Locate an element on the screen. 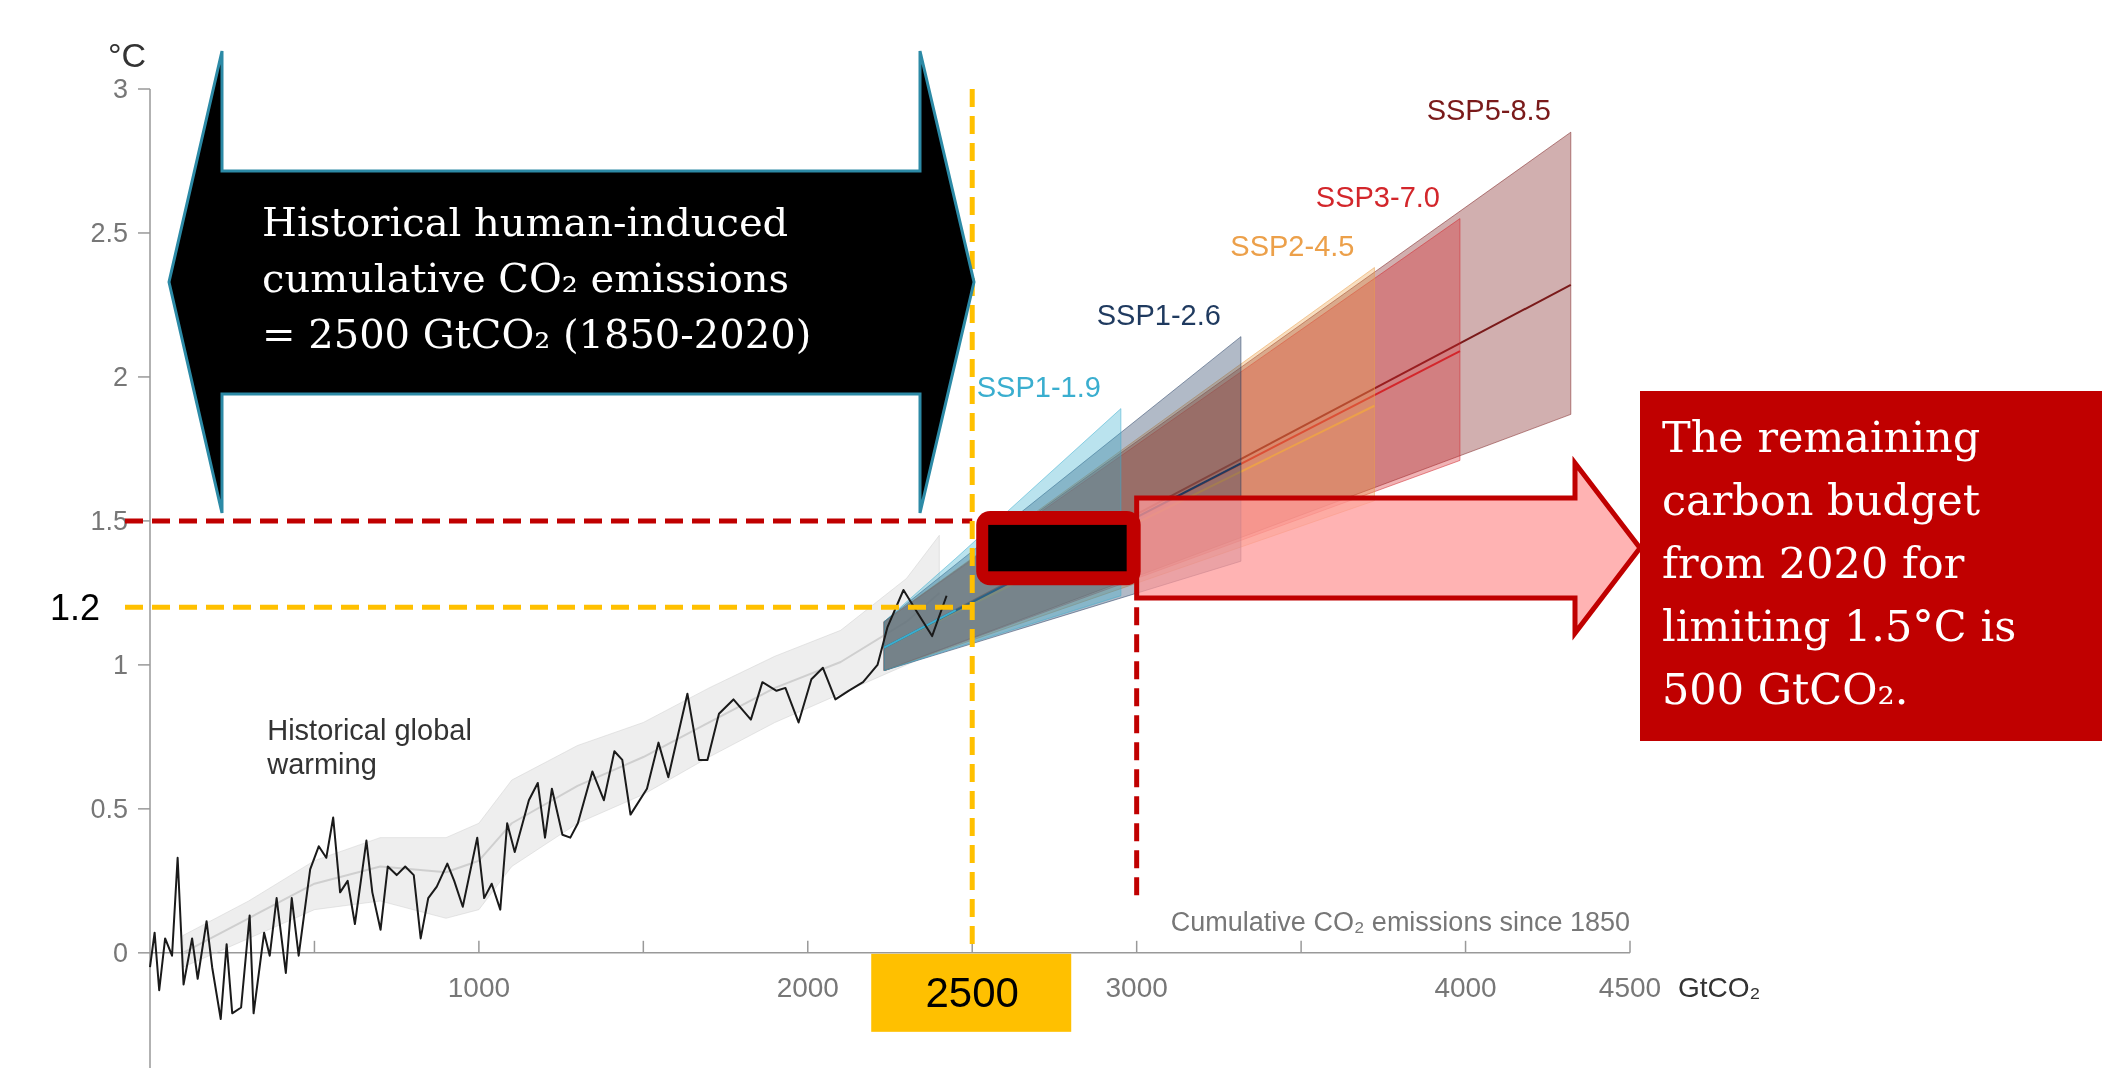  x-tick-label: 4000 is located at coordinates (1465, 987).